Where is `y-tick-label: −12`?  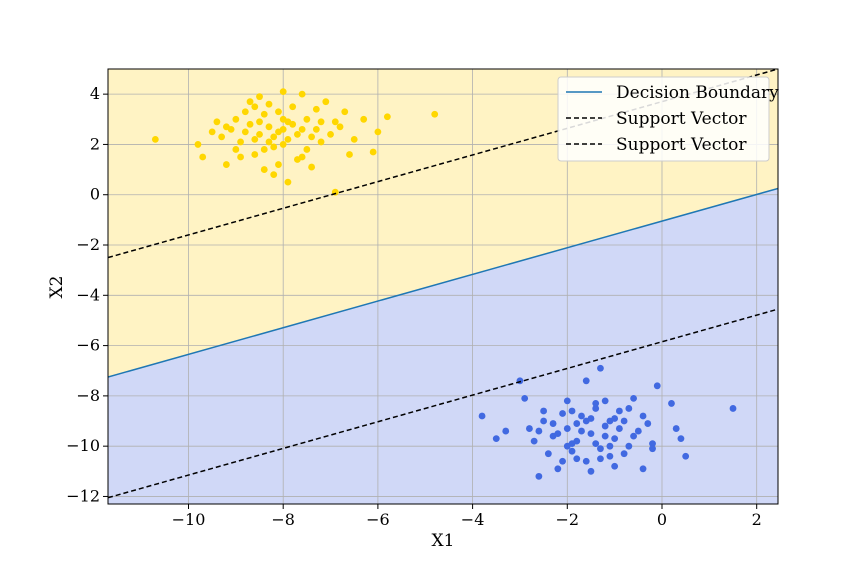 y-tick-label: −12 is located at coordinates (83, 495).